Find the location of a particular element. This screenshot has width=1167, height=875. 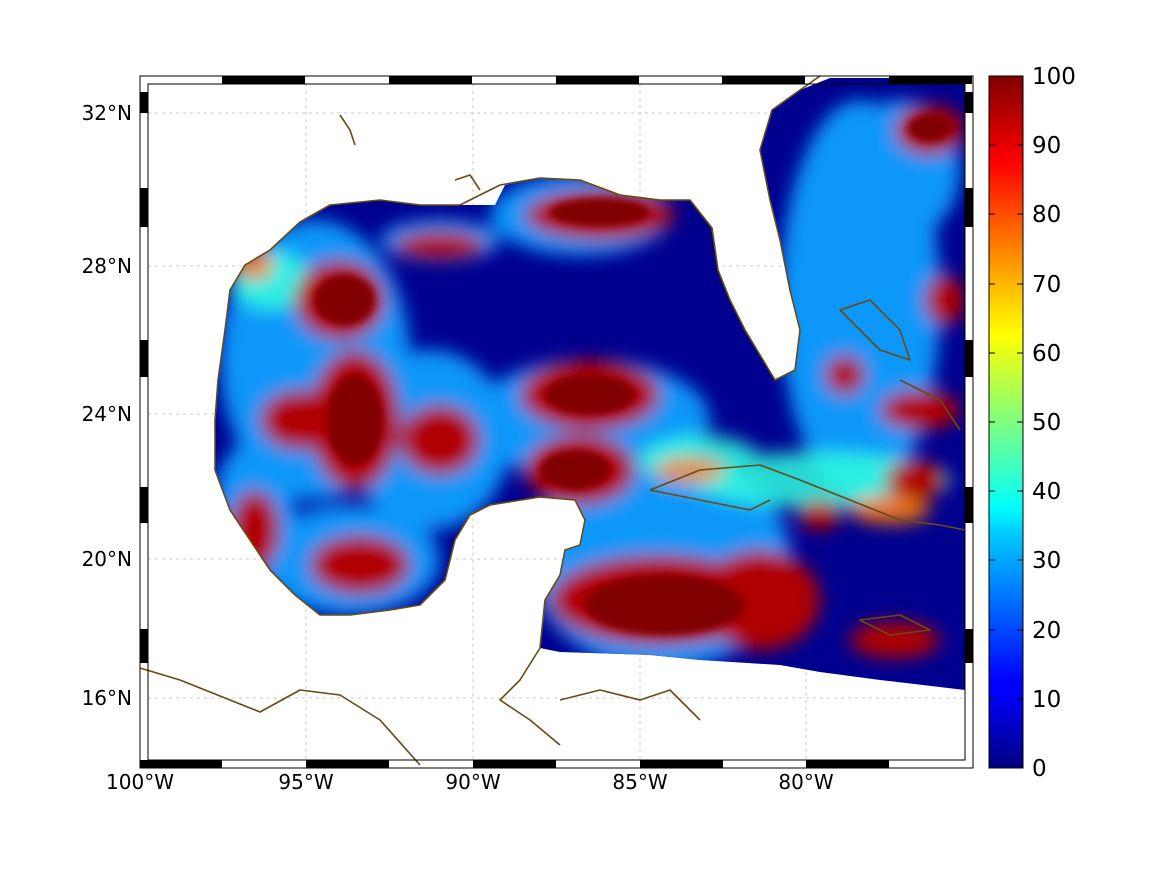

x-tick-label: 90°W is located at coordinates (472, 782).